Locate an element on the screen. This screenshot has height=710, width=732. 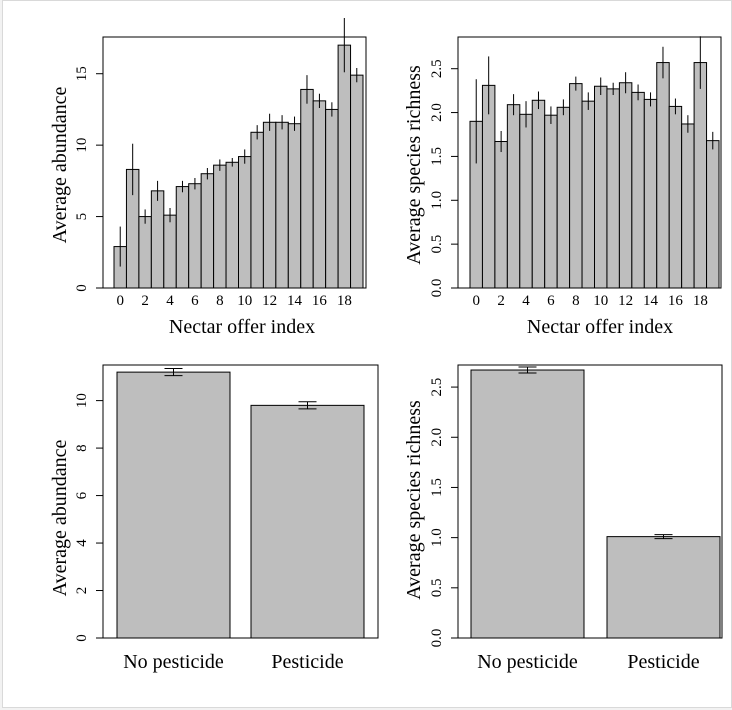
y-tick-label: 2 is located at coordinates (82, 591).